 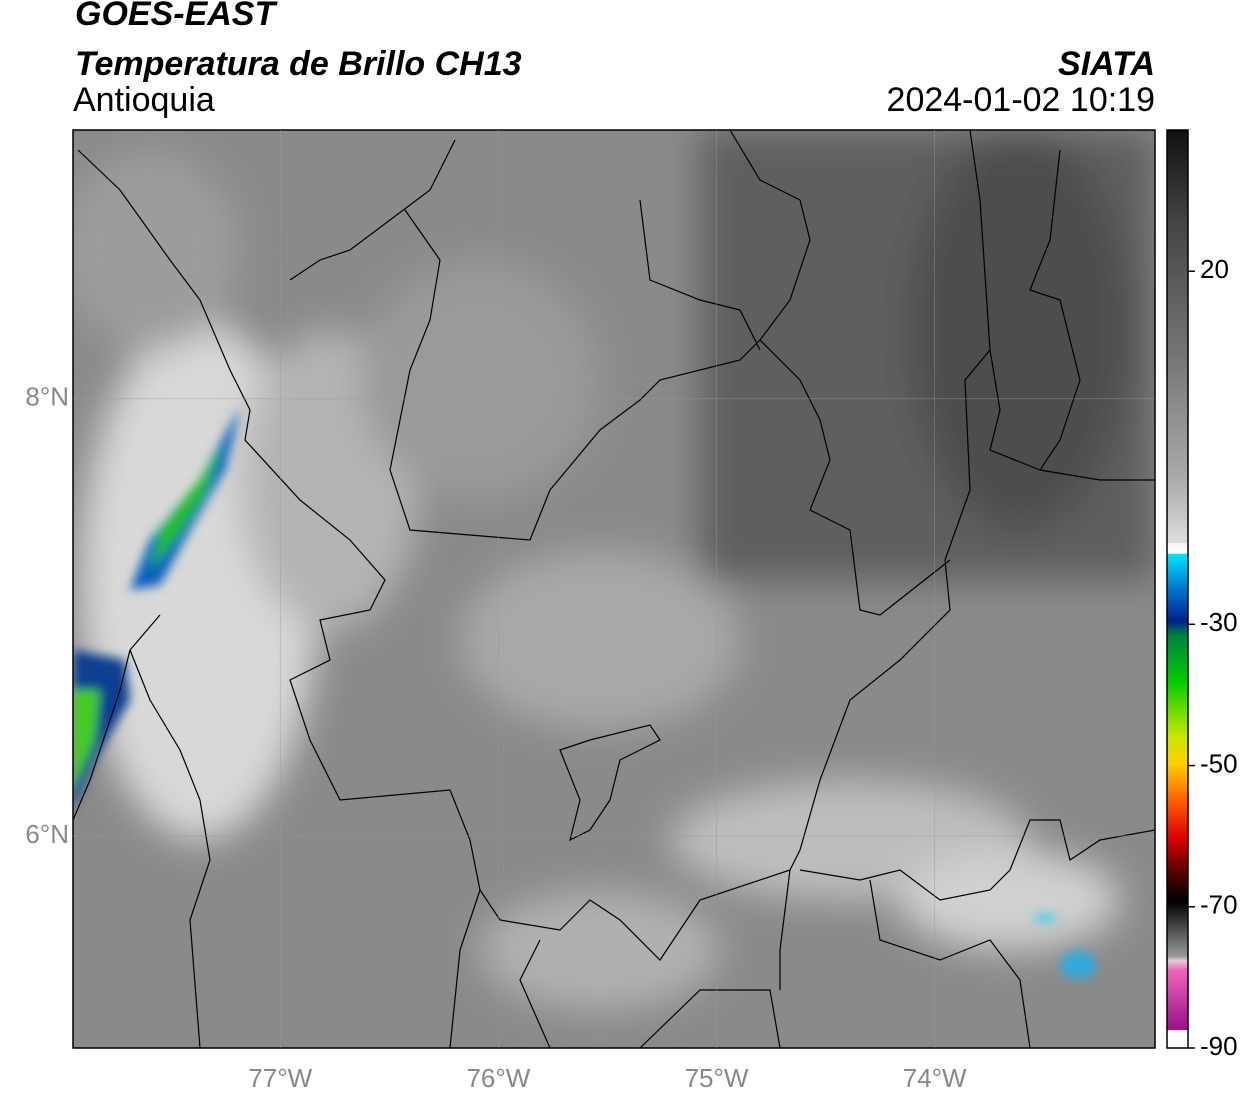 What do you see at coordinates (1219, 763) in the screenshot?
I see `colorbar-tick-label: -50` at bounding box center [1219, 763].